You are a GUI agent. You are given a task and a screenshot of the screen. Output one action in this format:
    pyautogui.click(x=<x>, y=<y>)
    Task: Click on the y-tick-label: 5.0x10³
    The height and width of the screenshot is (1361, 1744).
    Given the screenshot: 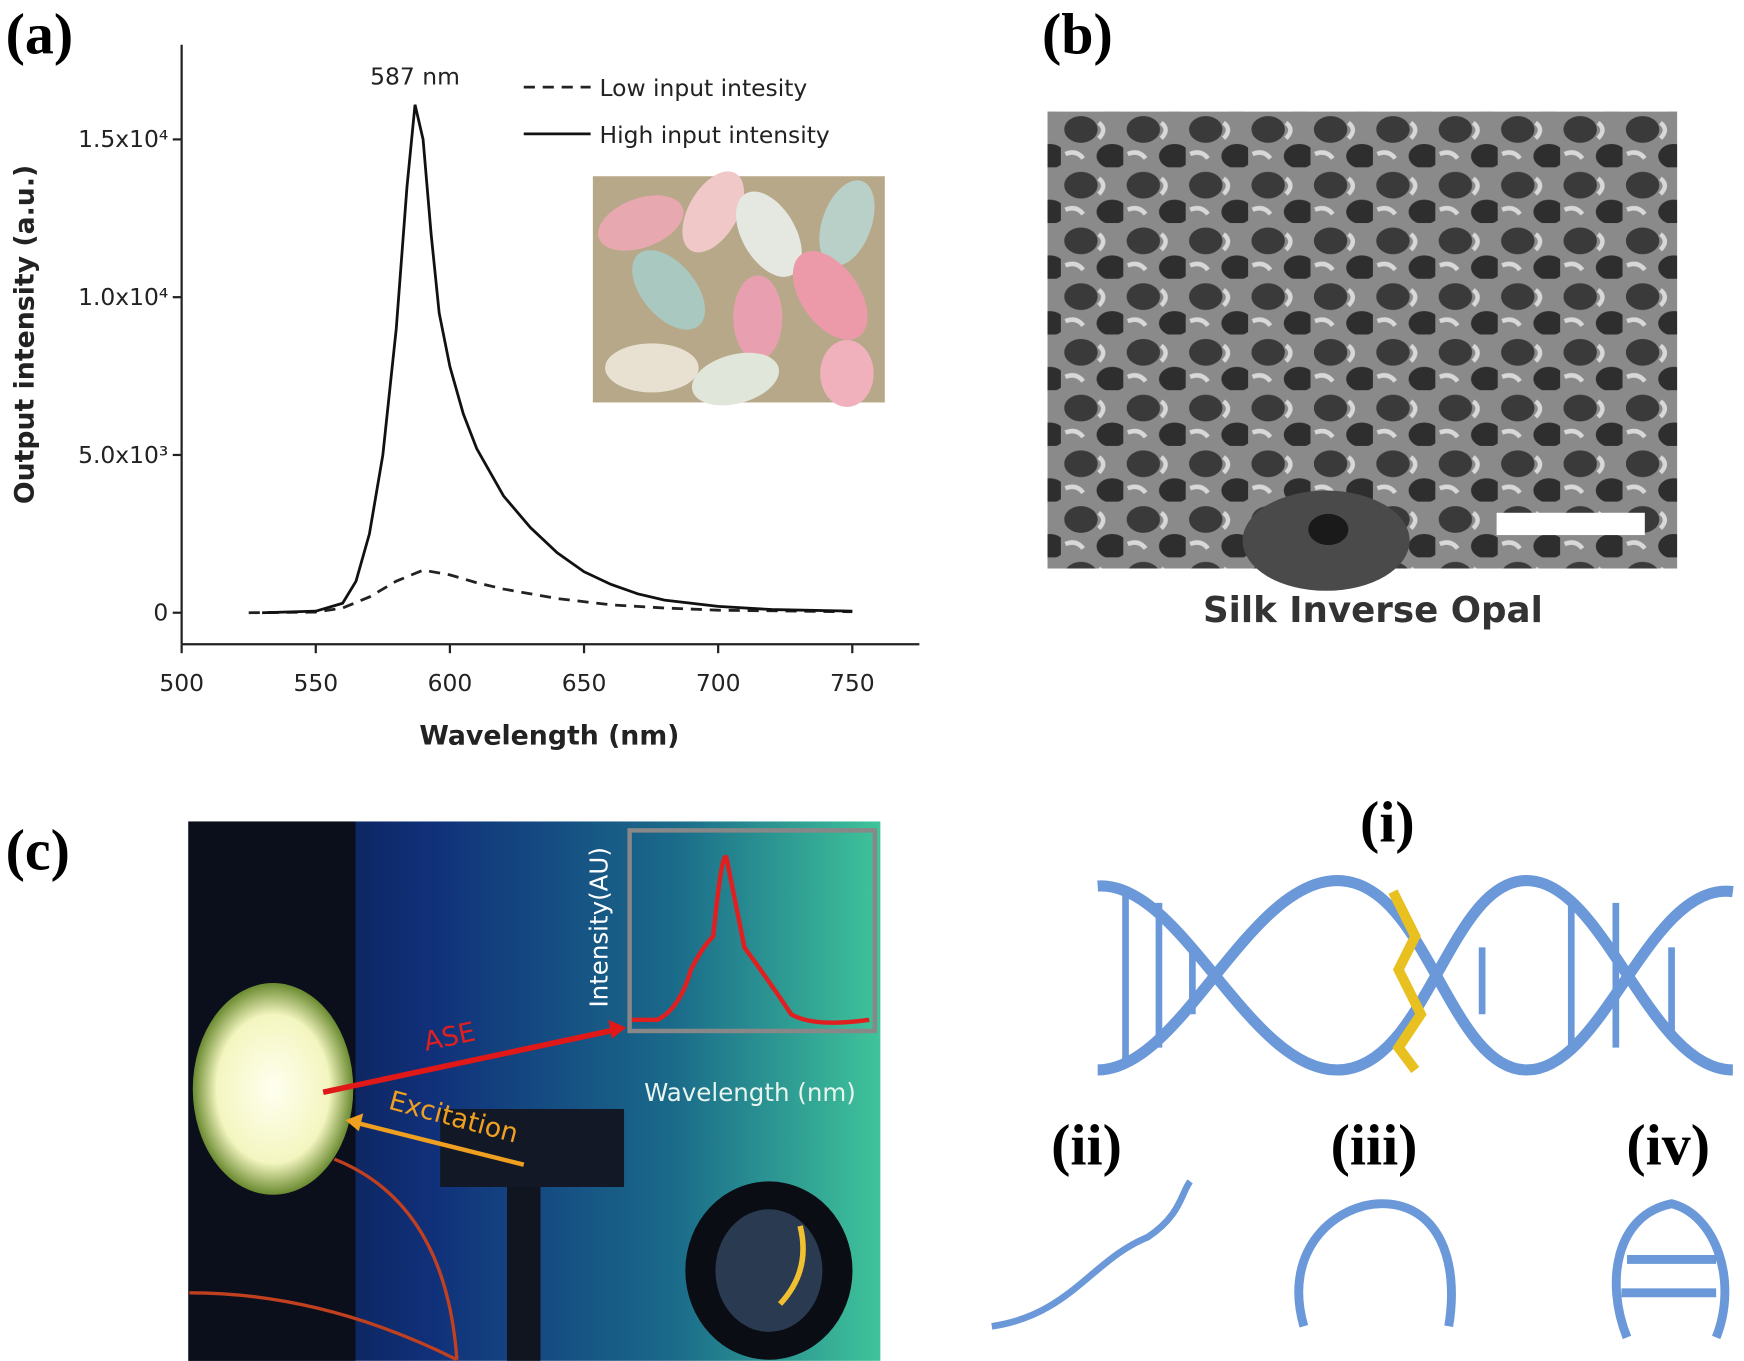 What is the action you would take?
    pyautogui.click(x=123, y=455)
    